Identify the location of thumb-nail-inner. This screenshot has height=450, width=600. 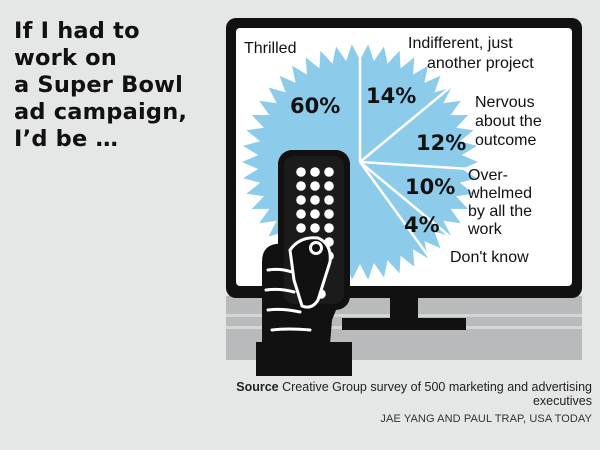
(316, 248).